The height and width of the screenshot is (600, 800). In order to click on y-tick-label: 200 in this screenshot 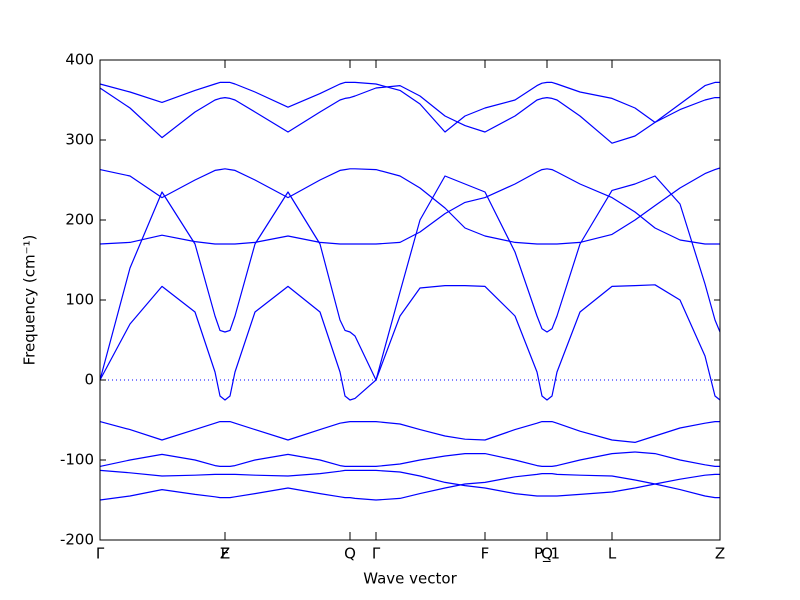, I will do `click(79, 220)`.